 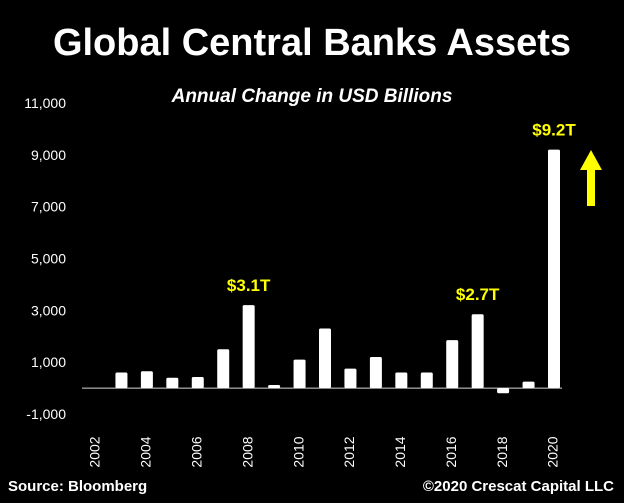 What do you see at coordinates (299, 374) in the screenshot?
I see `bar-2010` at bounding box center [299, 374].